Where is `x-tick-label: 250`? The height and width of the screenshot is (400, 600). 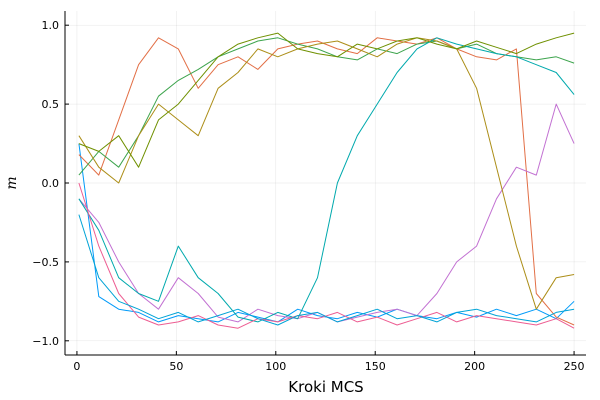
x-tick-label: 250 is located at coordinates (574, 366).